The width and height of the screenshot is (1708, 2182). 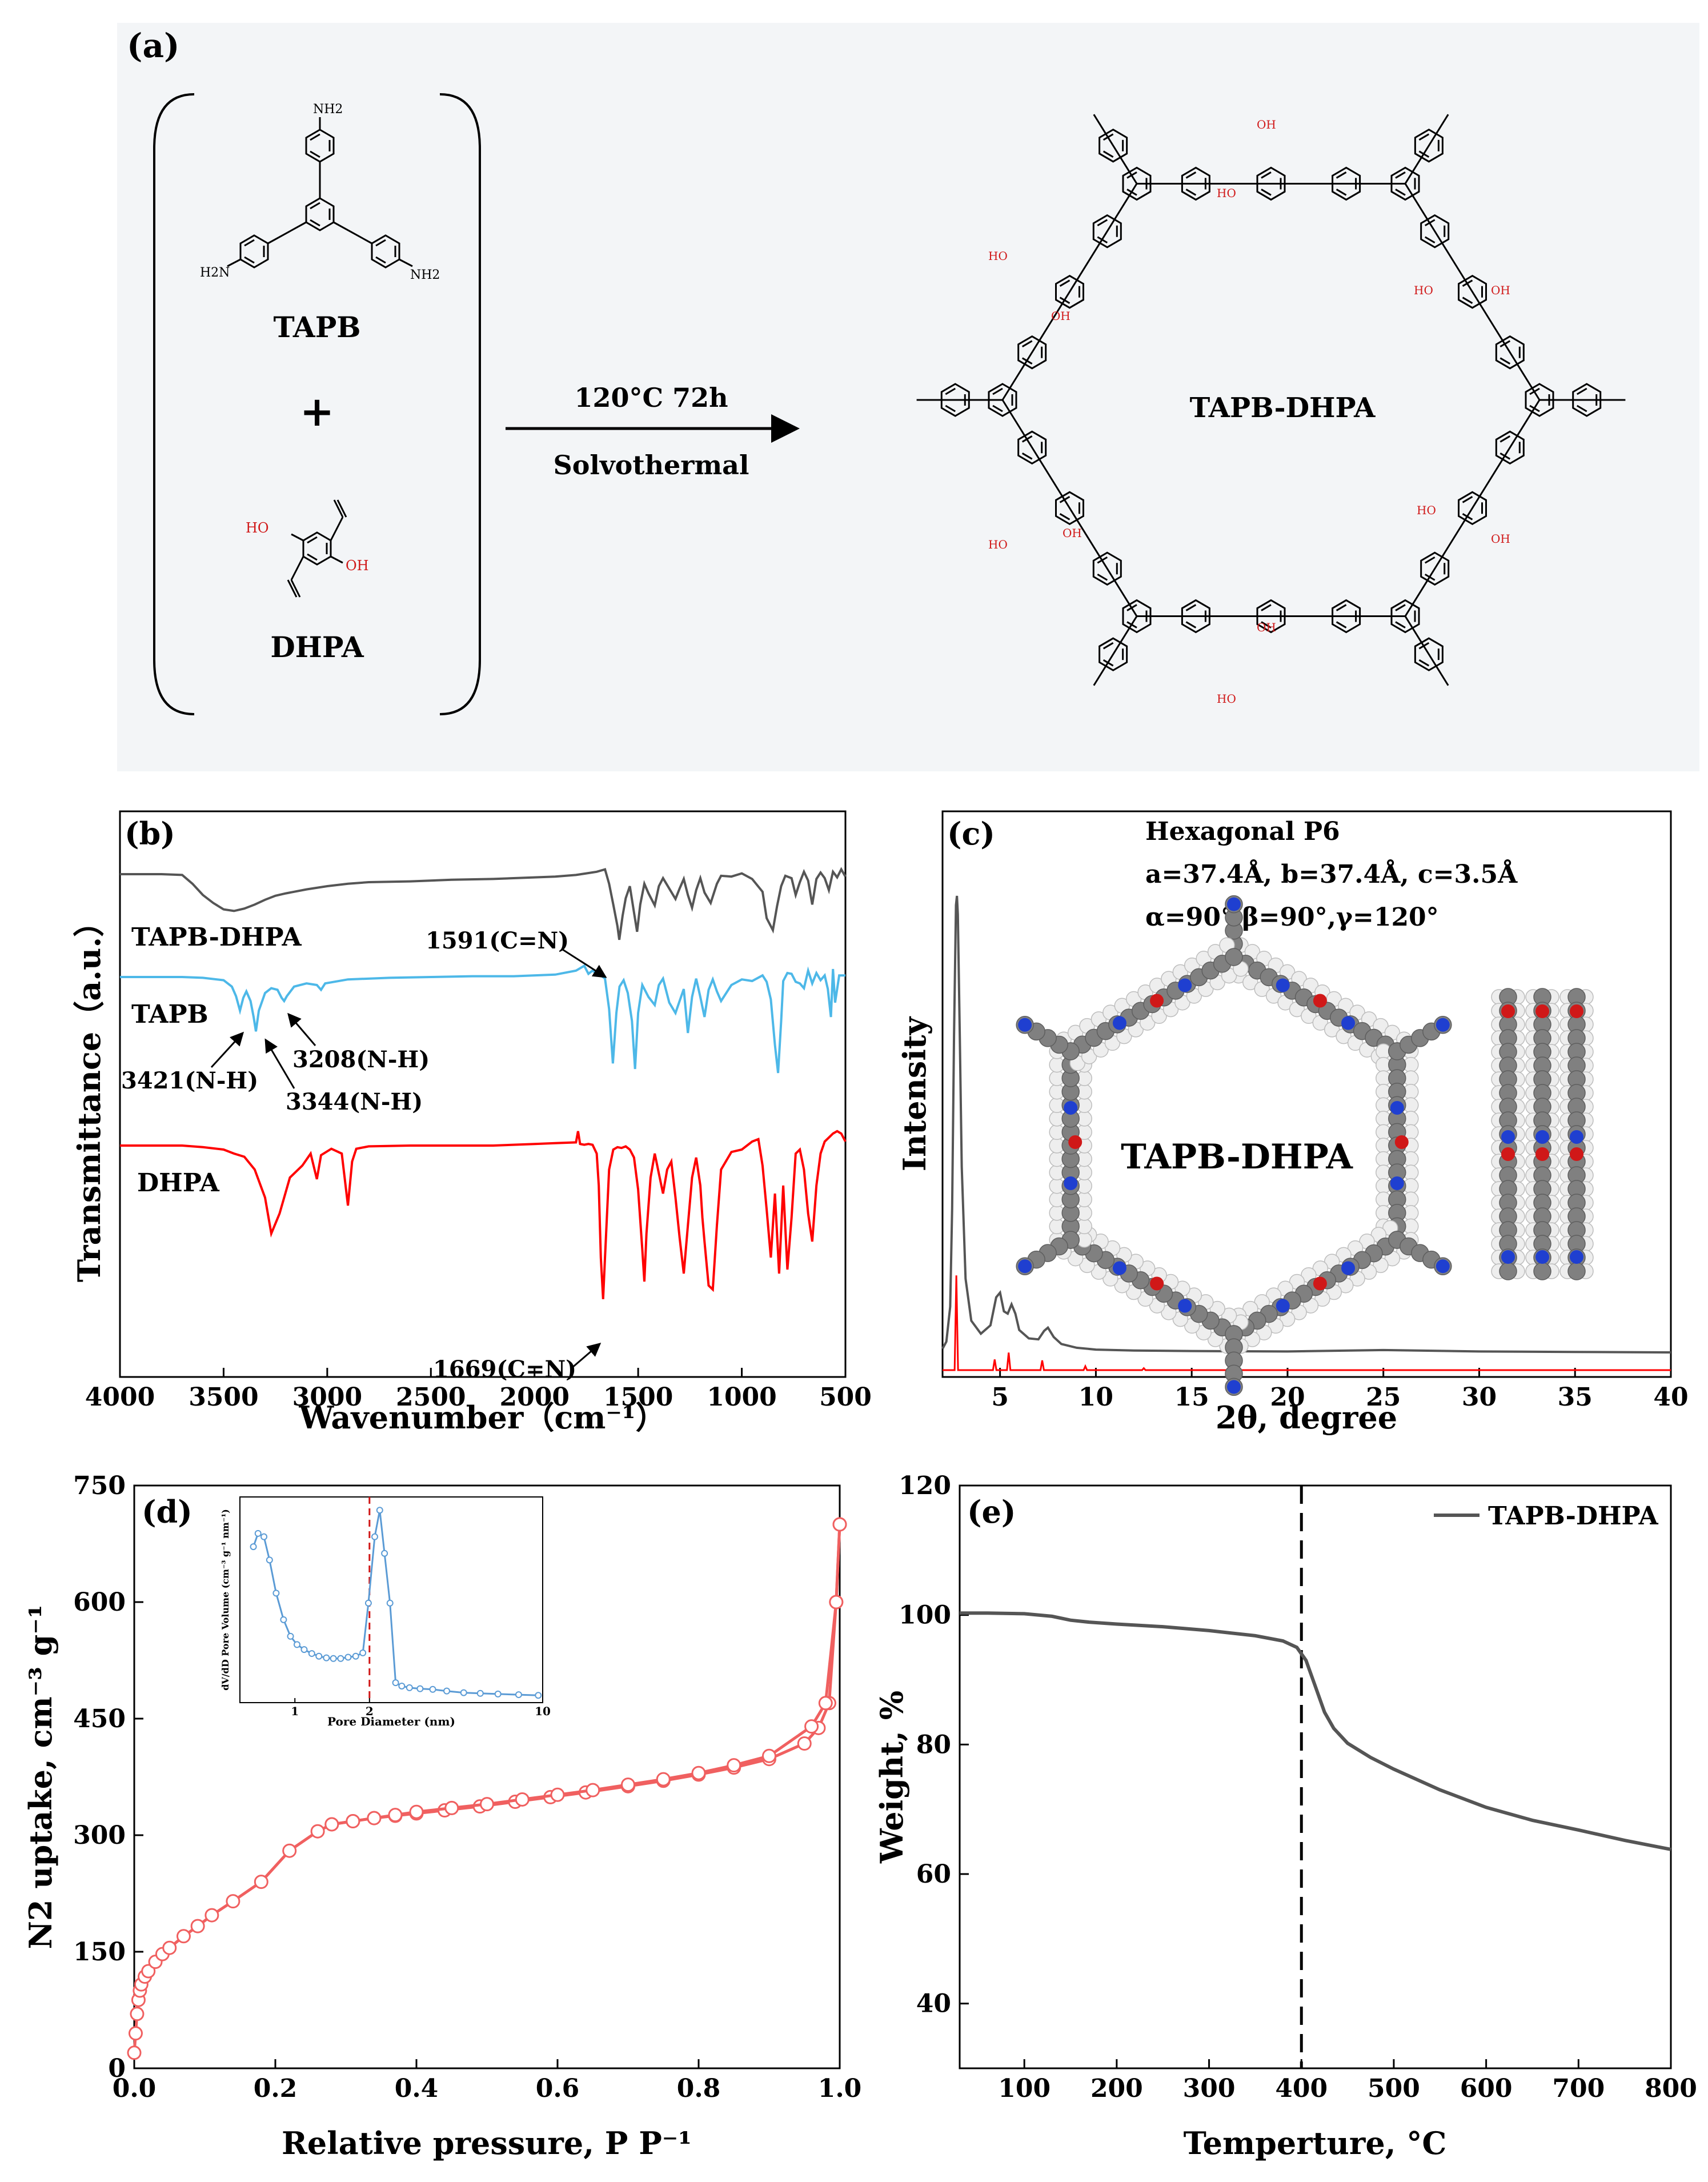 What do you see at coordinates (391, 1599) in the screenshot?
I see `inset-frame` at bounding box center [391, 1599].